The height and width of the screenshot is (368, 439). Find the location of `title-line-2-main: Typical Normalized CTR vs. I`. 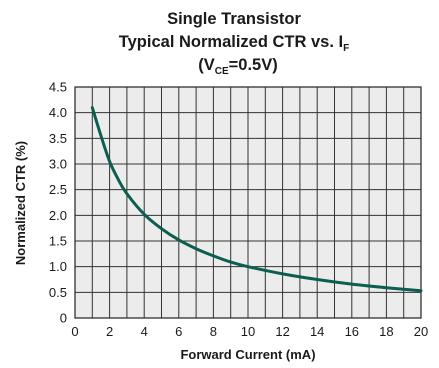

title-line-2-main: Typical Normalized CTR vs. I is located at coordinates (231, 42).